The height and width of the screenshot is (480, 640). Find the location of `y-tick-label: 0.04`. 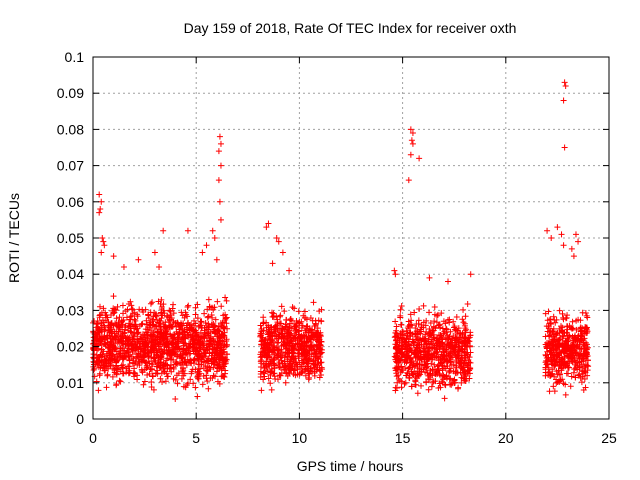

y-tick-label: 0.04 is located at coordinates (70, 274).